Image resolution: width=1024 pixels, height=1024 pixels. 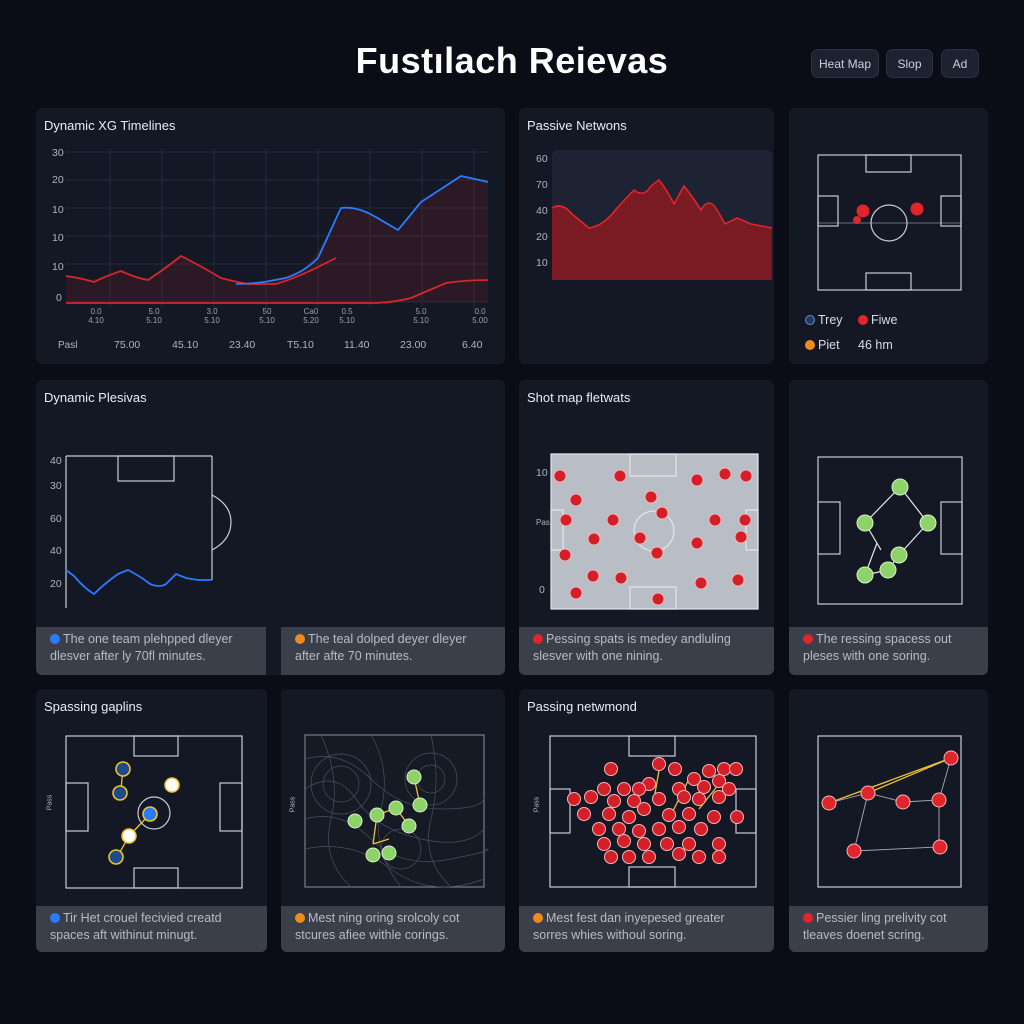 I want to click on shot-map-diagram, so click(x=654, y=531).